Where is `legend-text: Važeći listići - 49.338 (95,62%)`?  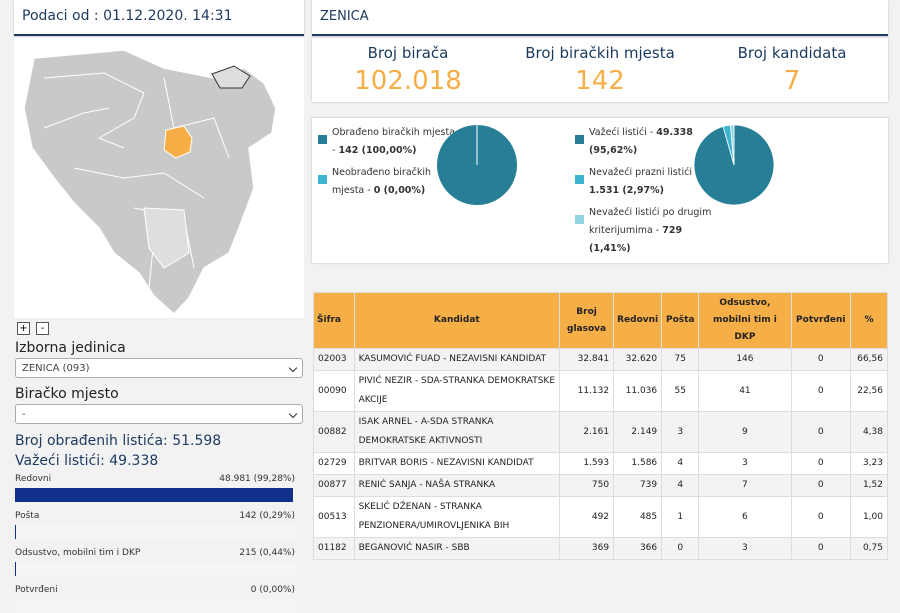 legend-text: Važeći listići - 49.338 (95,62%) is located at coordinates (652, 142).